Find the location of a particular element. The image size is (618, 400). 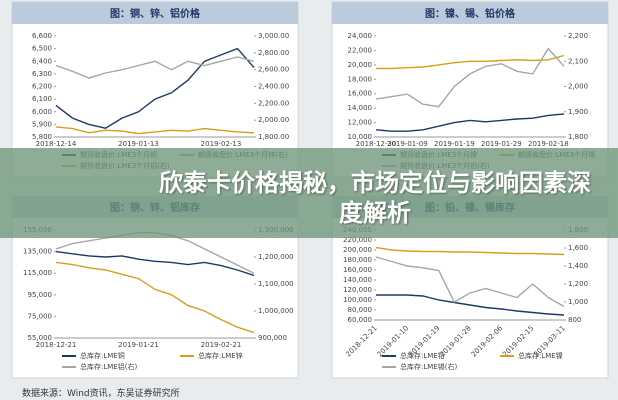

y2-tick-label: 800 is located at coordinates (574, 320).